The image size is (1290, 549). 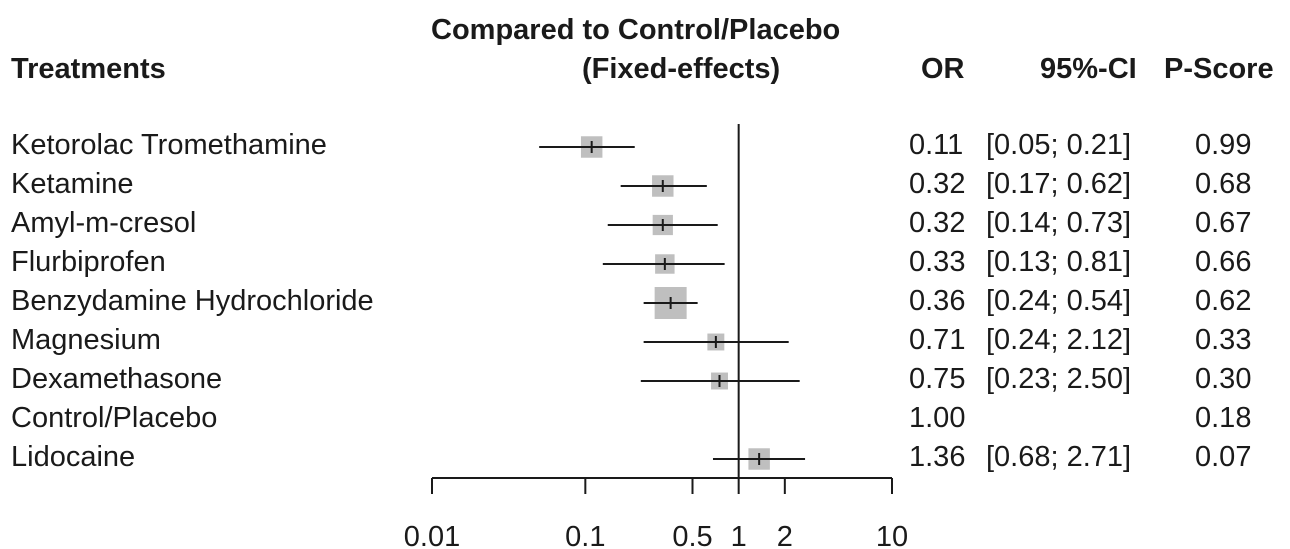 What do you see at coordinates (1223, 223) in the screenshot?
I see `pscore-value: 0.67` at bounding box center [1223, 223].